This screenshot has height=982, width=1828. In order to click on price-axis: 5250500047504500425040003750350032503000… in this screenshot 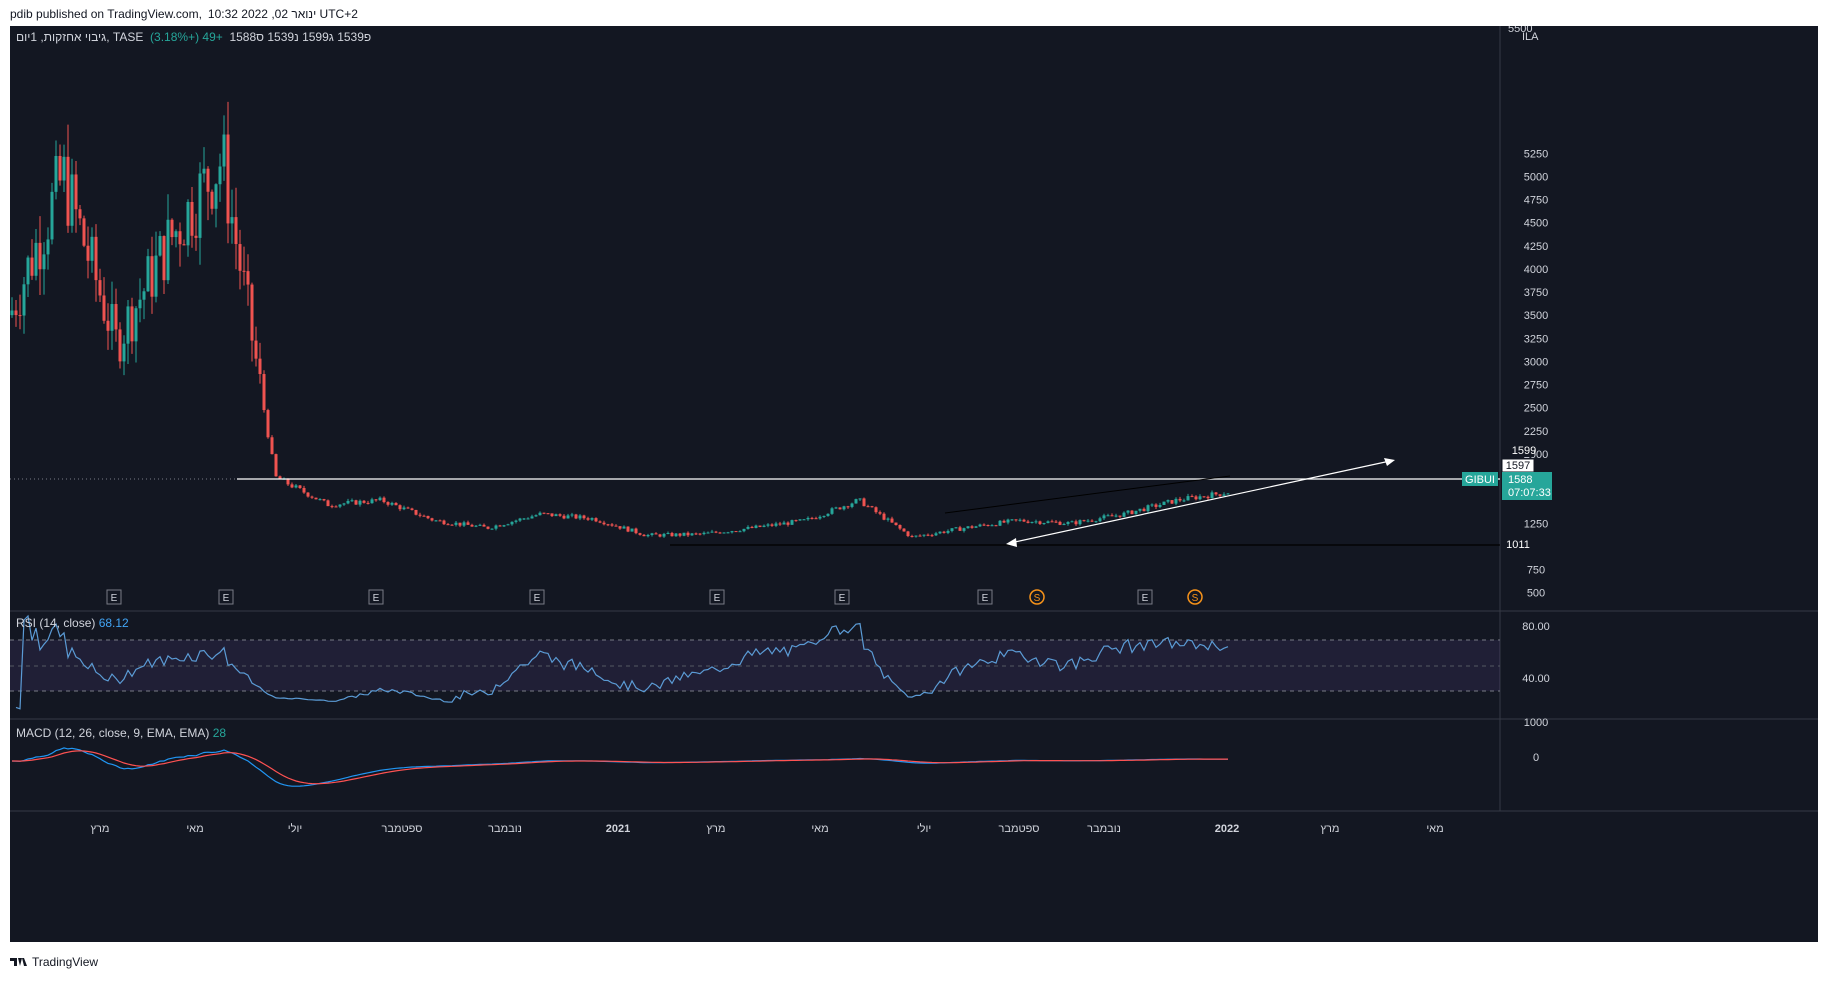, I will do `click(1536, 456)`.